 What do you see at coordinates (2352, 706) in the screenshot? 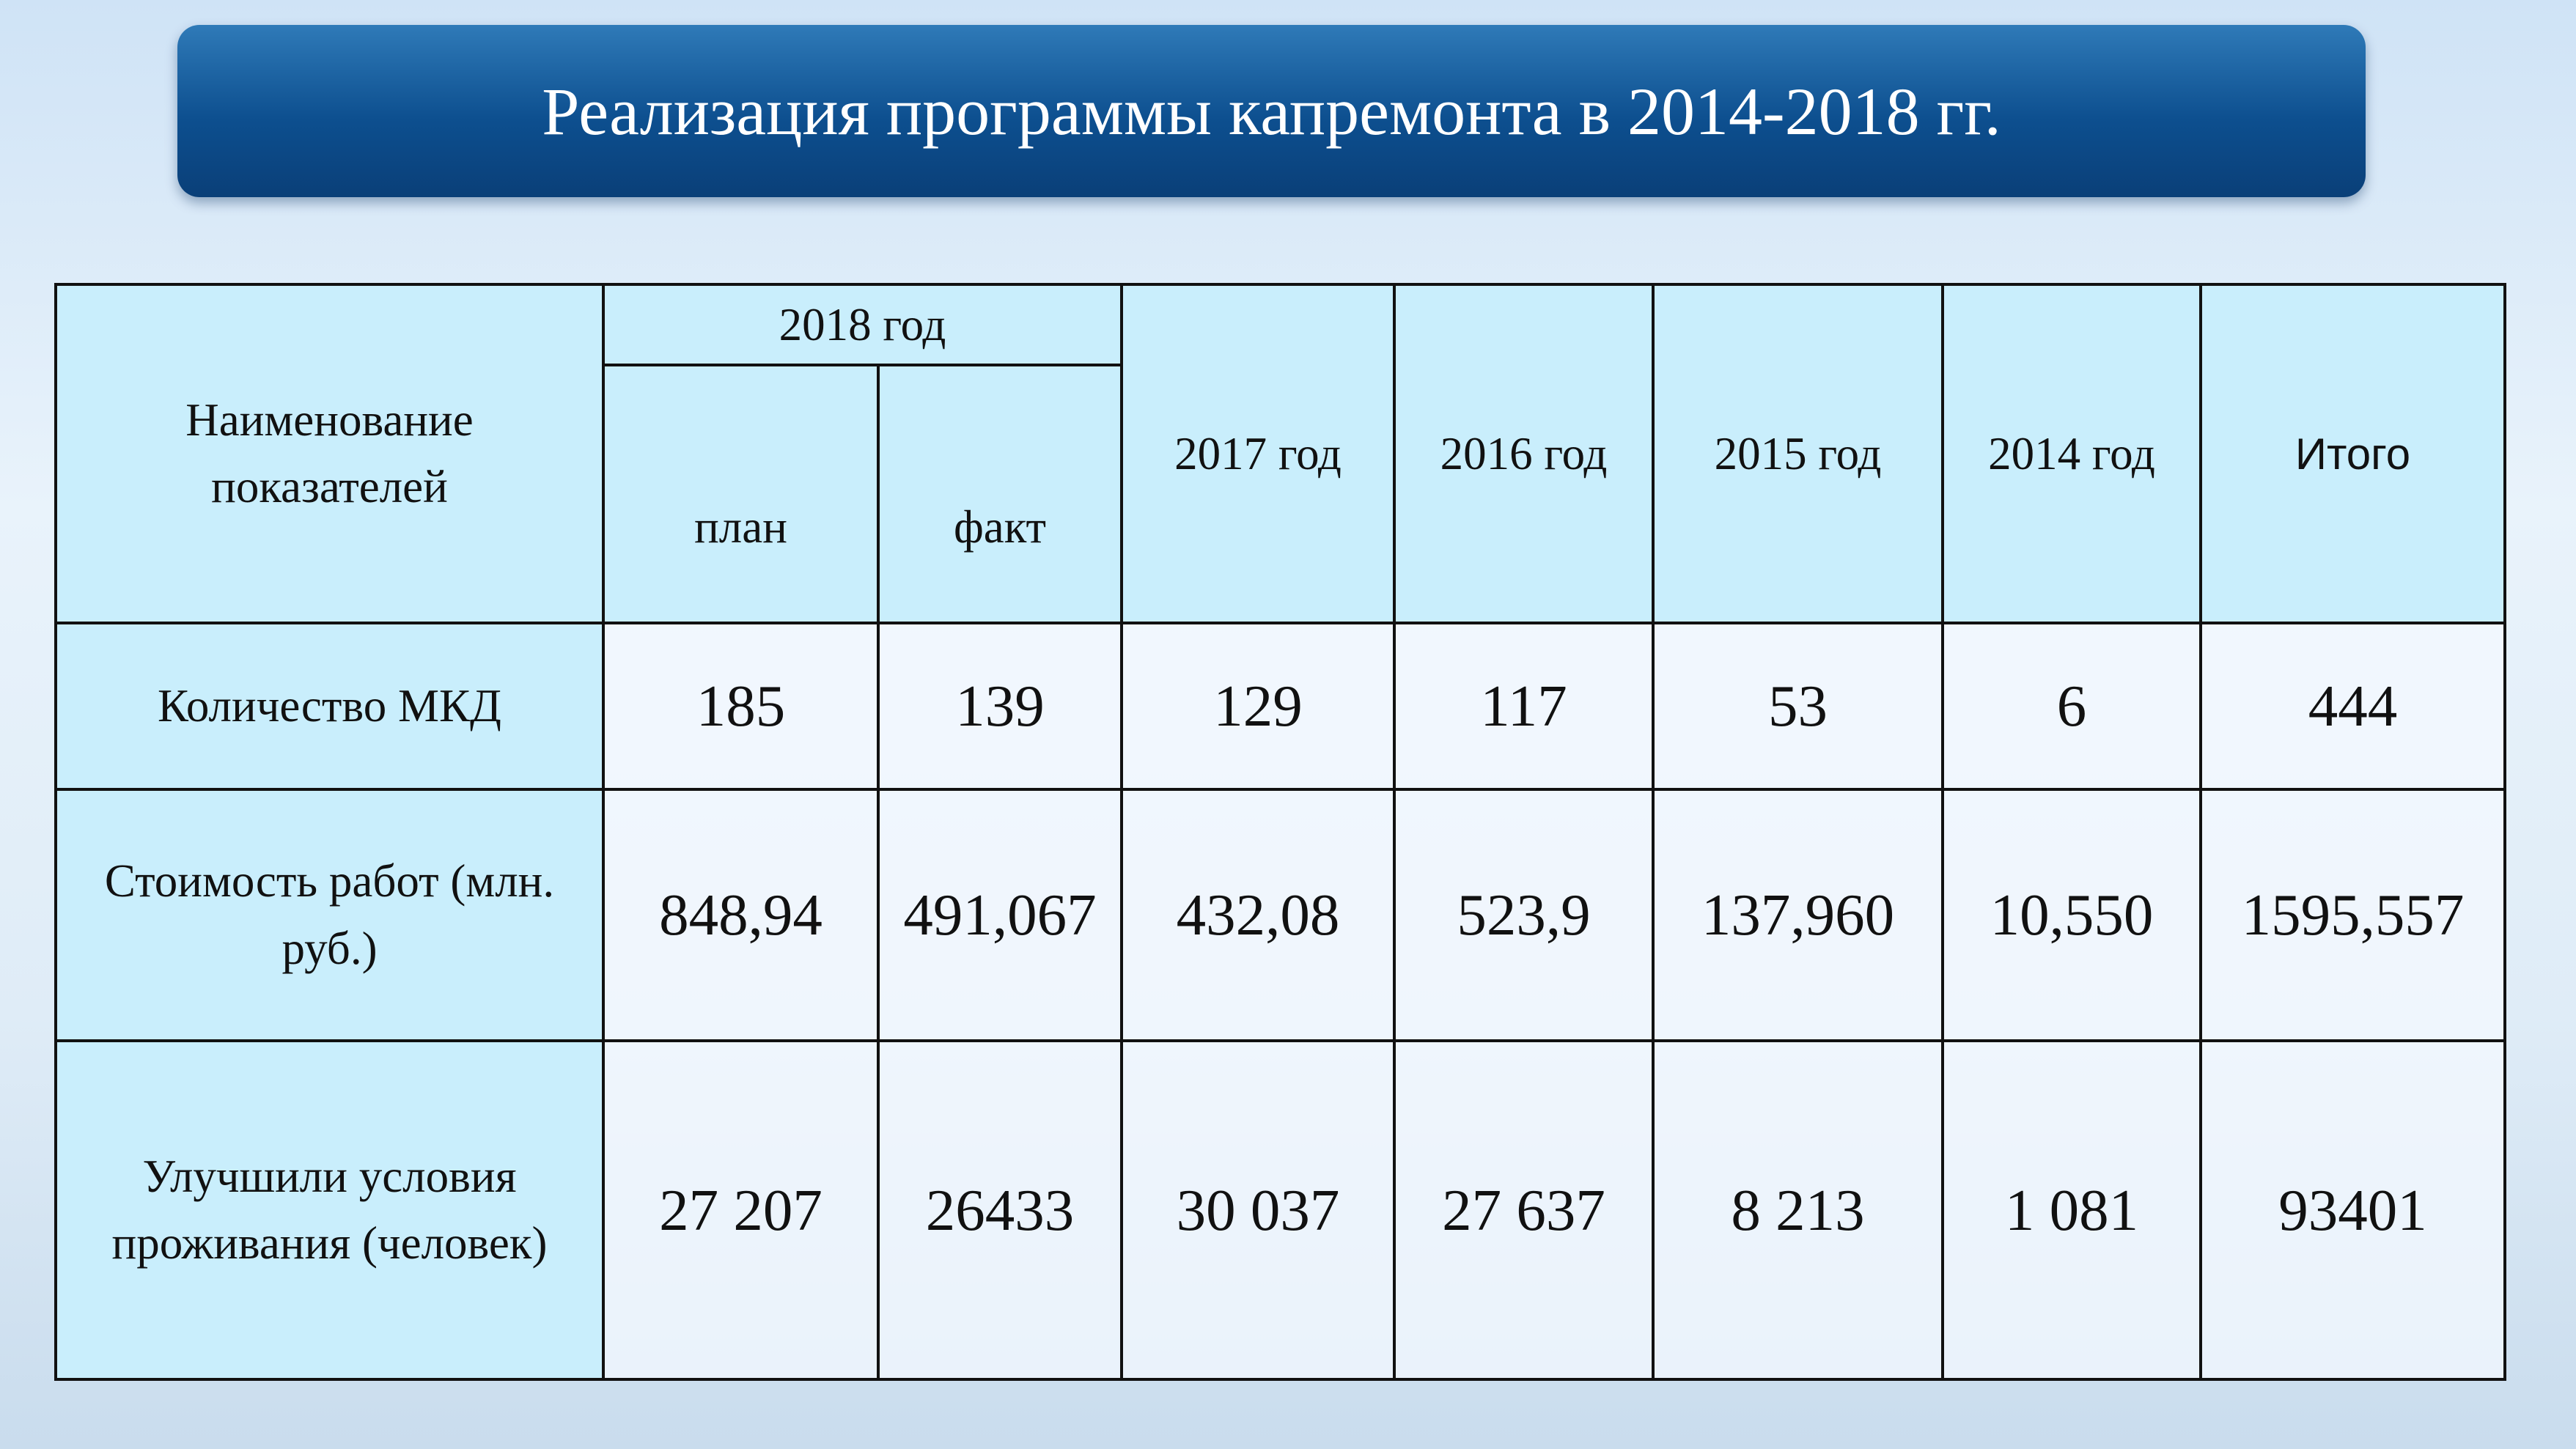
I see `cell-value: 444` at bounding box center [2352, 706].